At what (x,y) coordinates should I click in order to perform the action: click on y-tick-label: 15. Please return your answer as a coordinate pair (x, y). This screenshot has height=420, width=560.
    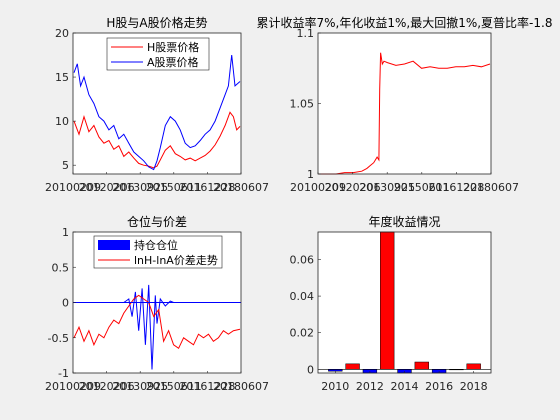
    Looking at the image, I should click on (62, 77).